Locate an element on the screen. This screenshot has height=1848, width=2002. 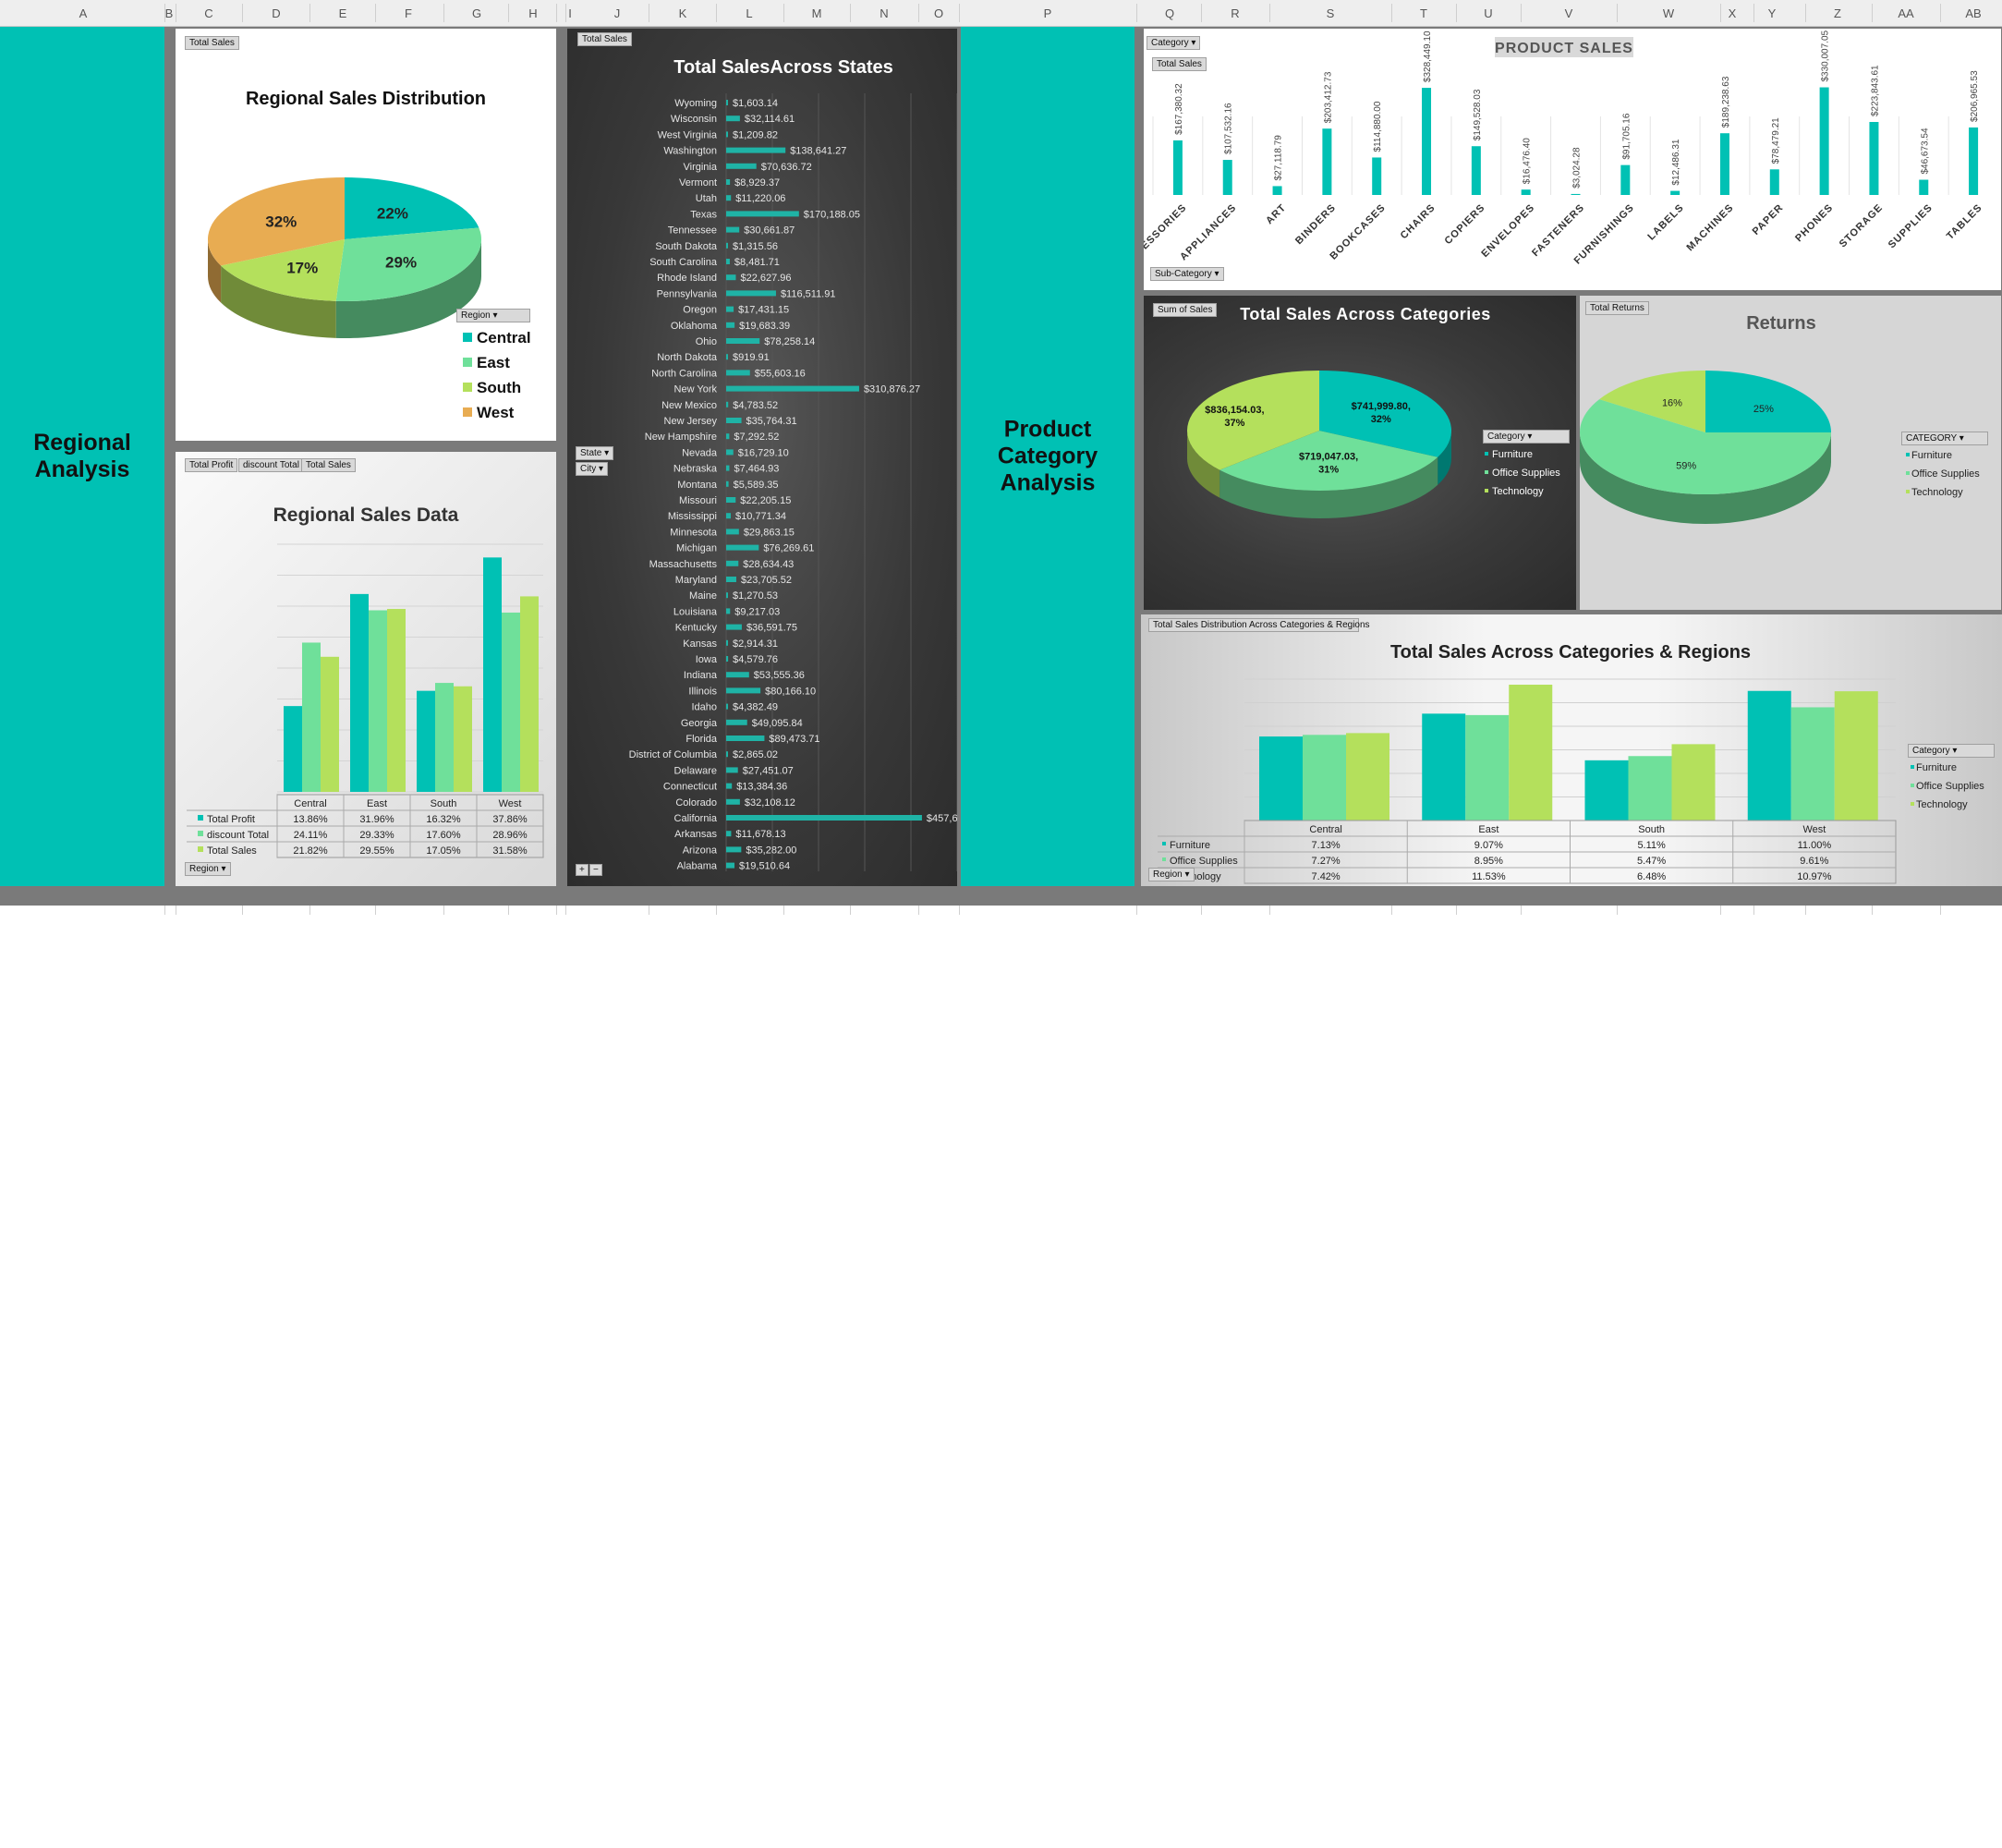
region-axis-filter-button: Region is located at coordinates (208, 869).